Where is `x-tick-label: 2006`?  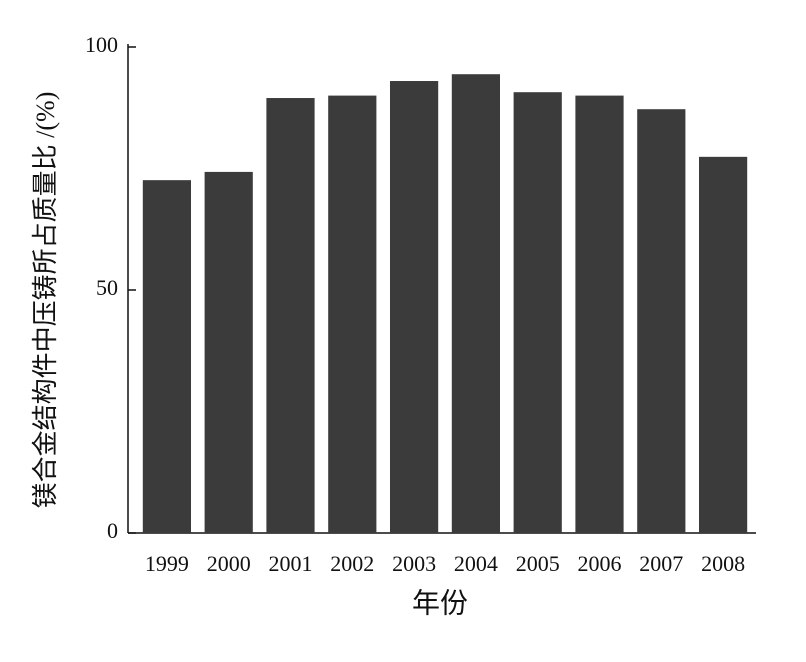
x-tick-label: 2006 is located at coordinates (600, 563).